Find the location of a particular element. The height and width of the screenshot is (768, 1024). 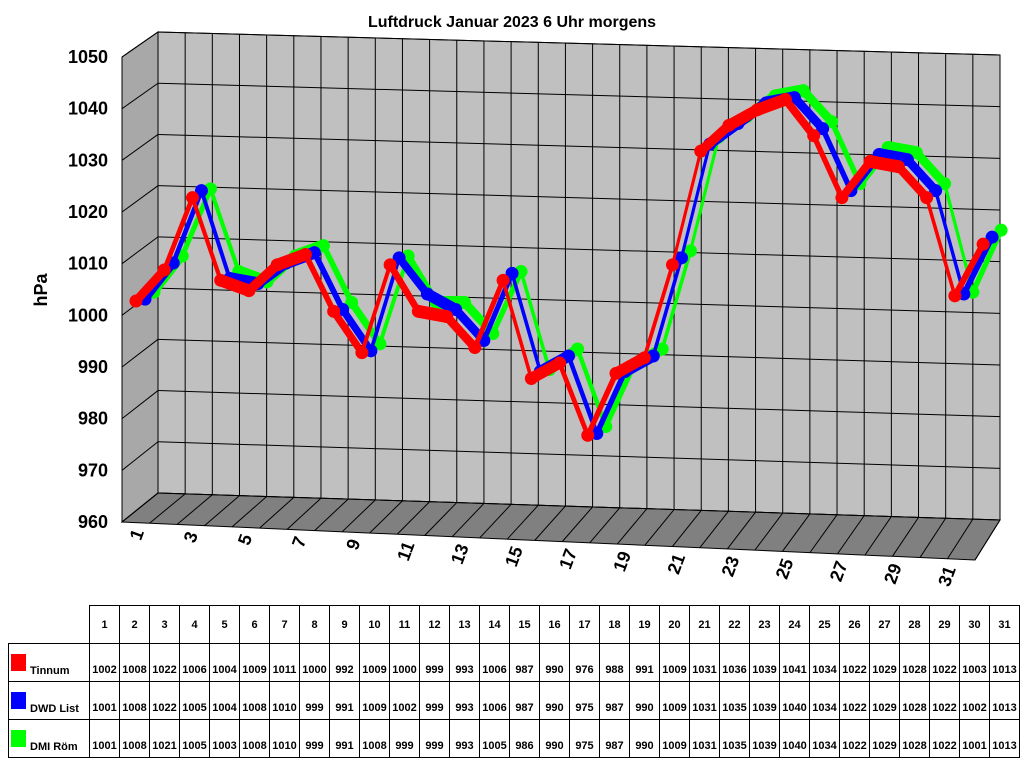

table-corner is located at coordinates (49, 625).